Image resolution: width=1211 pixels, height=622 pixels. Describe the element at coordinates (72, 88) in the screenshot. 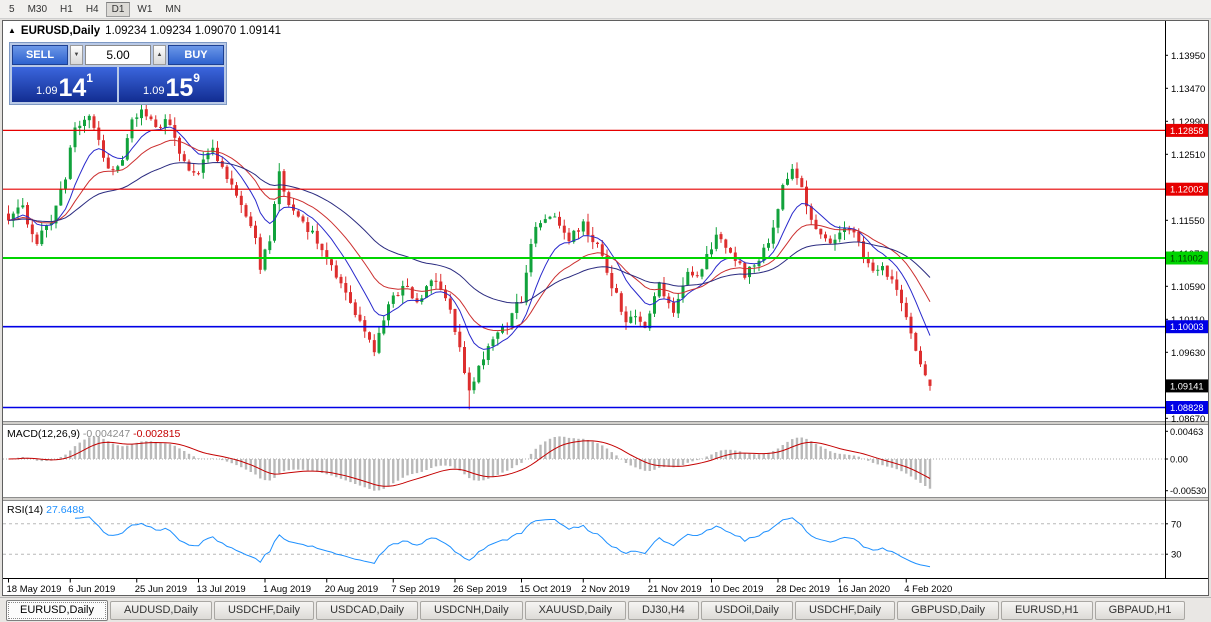

I see `sell-price-pips: 14` at that location.